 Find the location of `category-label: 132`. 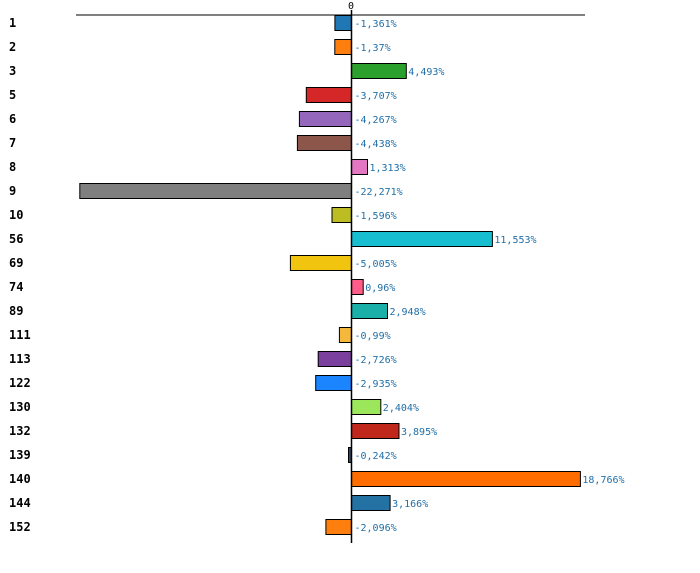

category-label: 132 is located at coordinates (20, 431).